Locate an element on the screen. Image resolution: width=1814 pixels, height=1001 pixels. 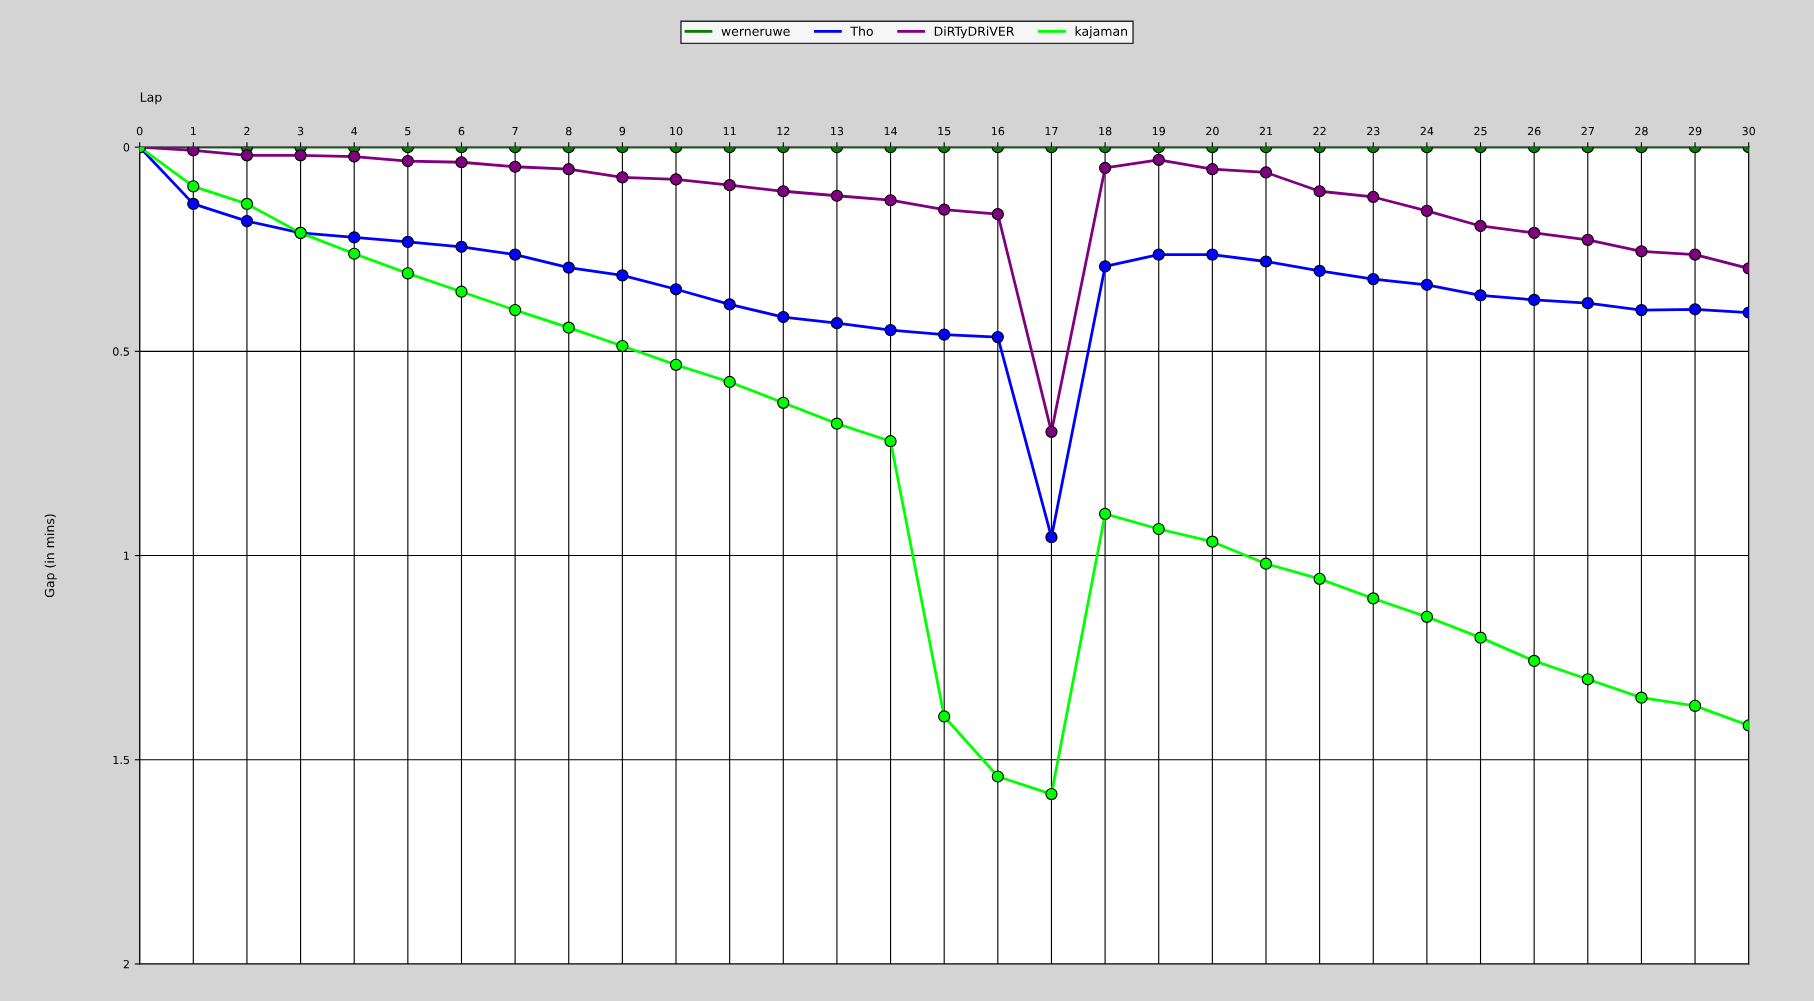
x-tick-label: 30 is located at coordinates (1749, 131).